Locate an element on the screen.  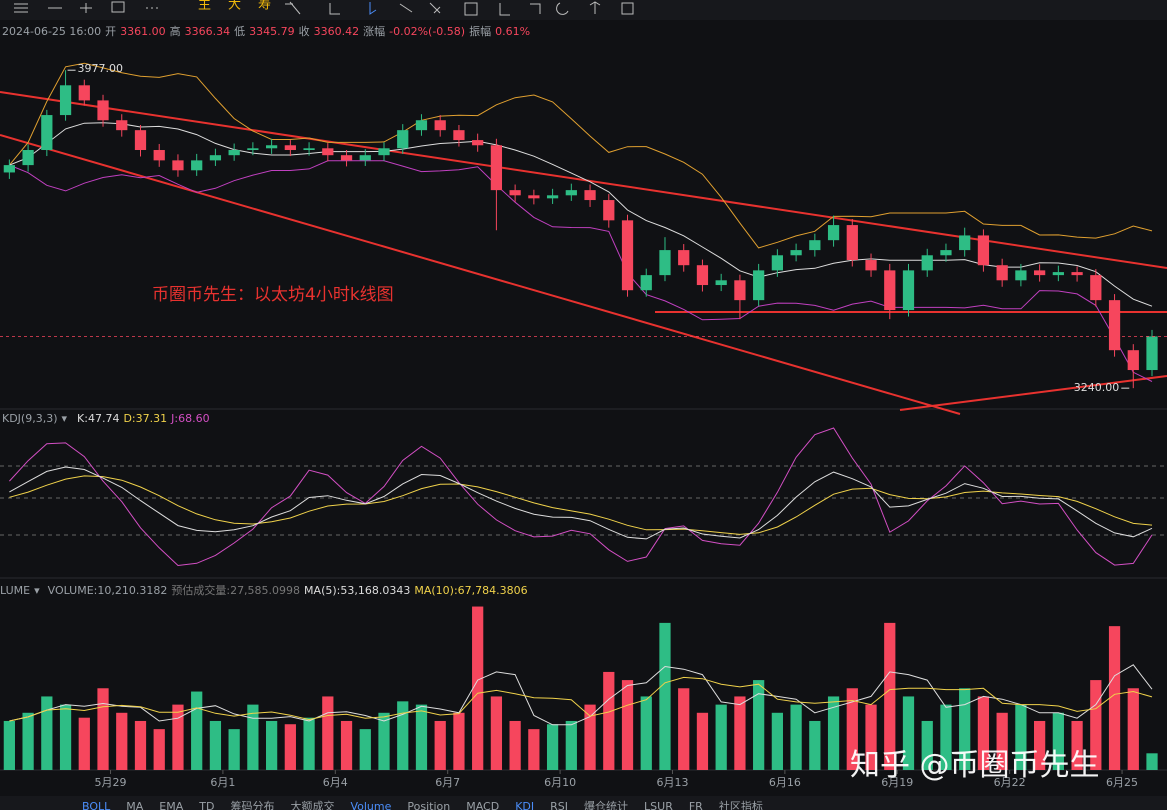
bottom-tab: EMA is located at coordinates (171, 805).